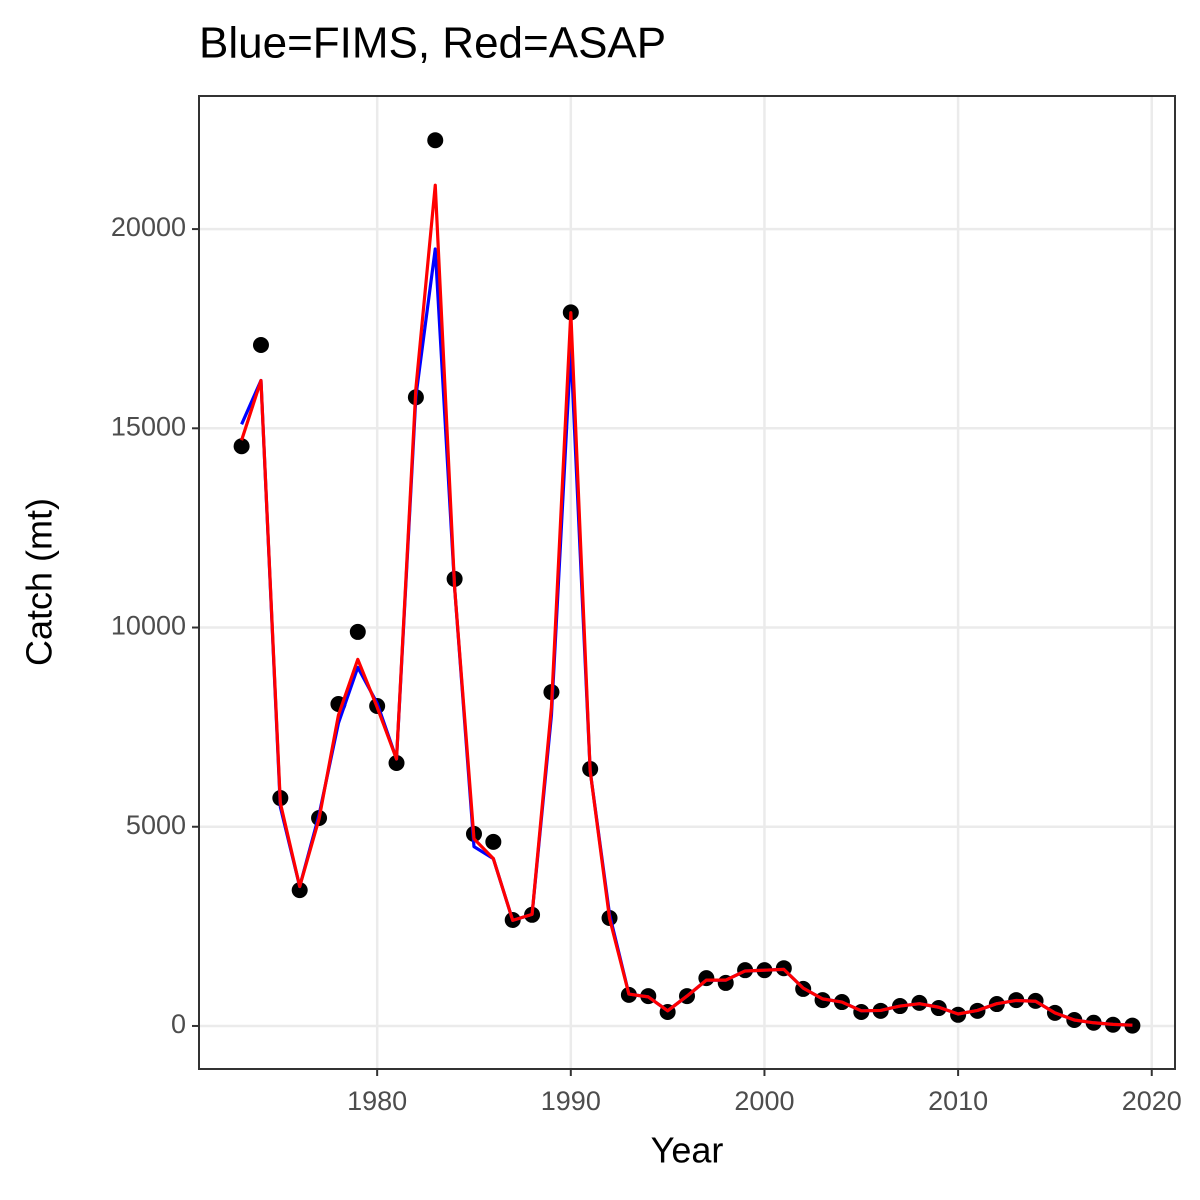 The width and height of the screenshot is (1200, 1200). Describe the element at coordinates (178, 1024) in the screenshot. I see `y-tick-label: 0` at that location.